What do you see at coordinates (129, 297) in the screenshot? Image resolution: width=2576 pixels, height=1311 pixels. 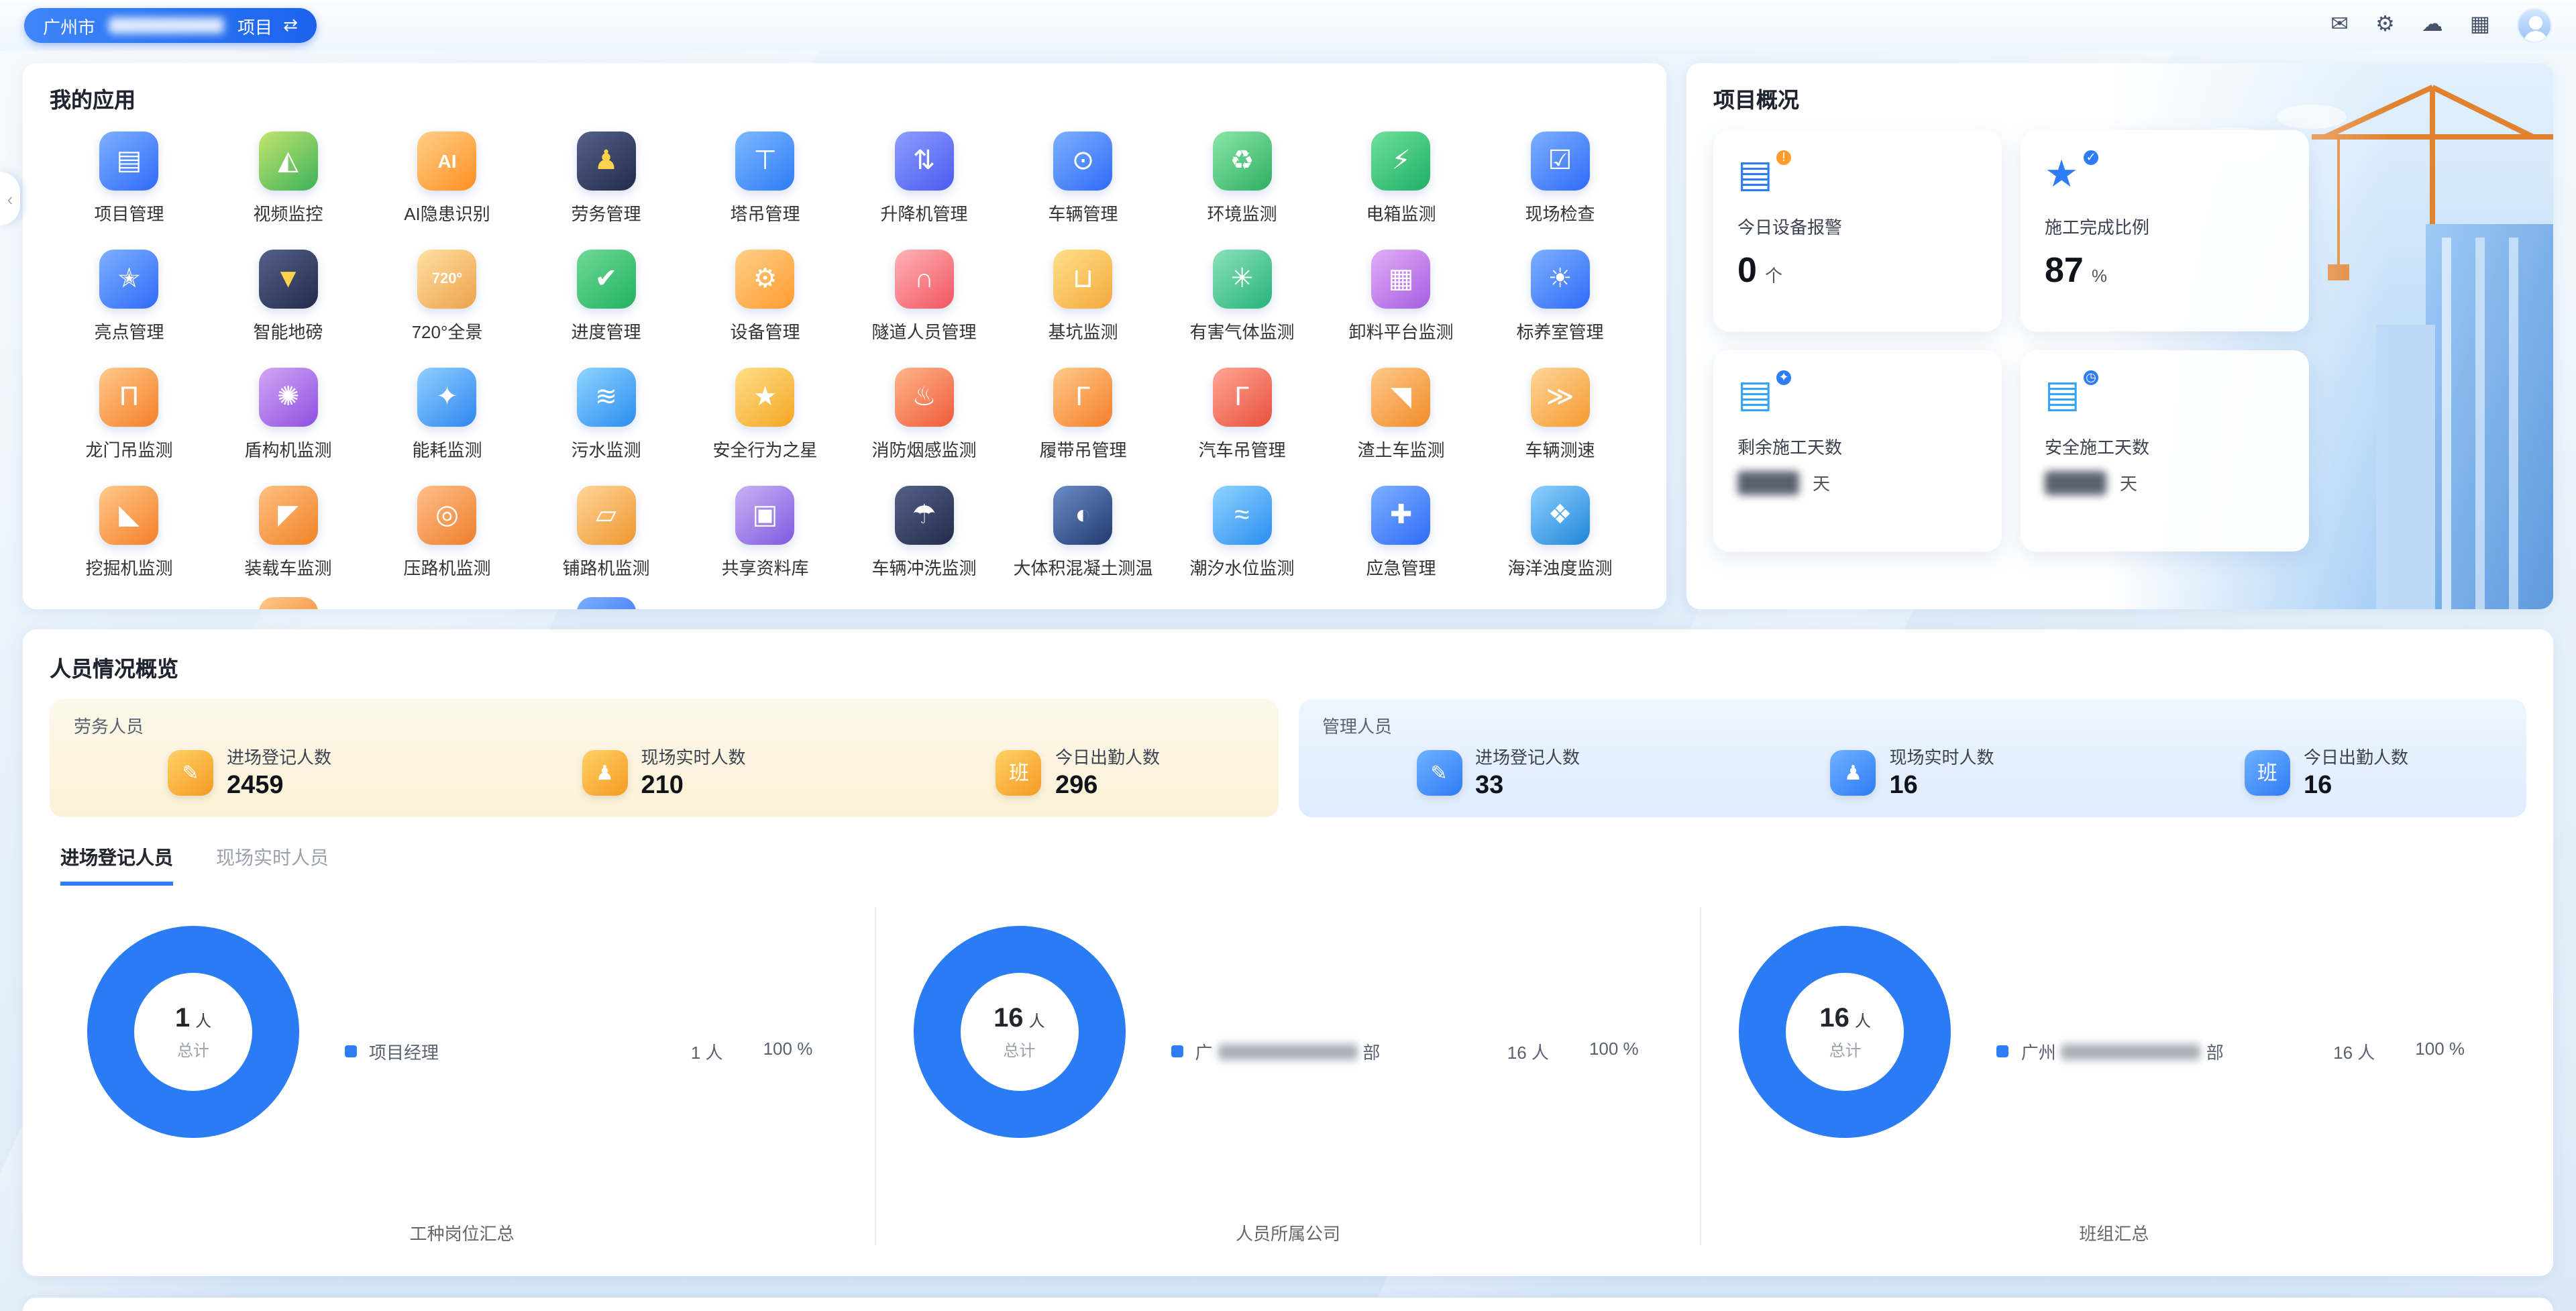 I see `app-item: ✭ 亮点管理` at bounding box center [129, 297].